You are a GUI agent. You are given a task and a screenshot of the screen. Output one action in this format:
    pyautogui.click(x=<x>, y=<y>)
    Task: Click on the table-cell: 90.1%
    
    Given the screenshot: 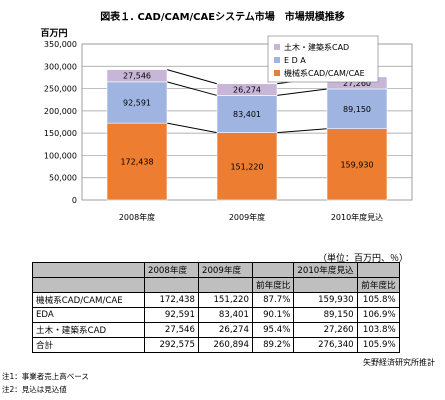 What is the action you would take?
    pyautogui.click(x=273, y=315)
    